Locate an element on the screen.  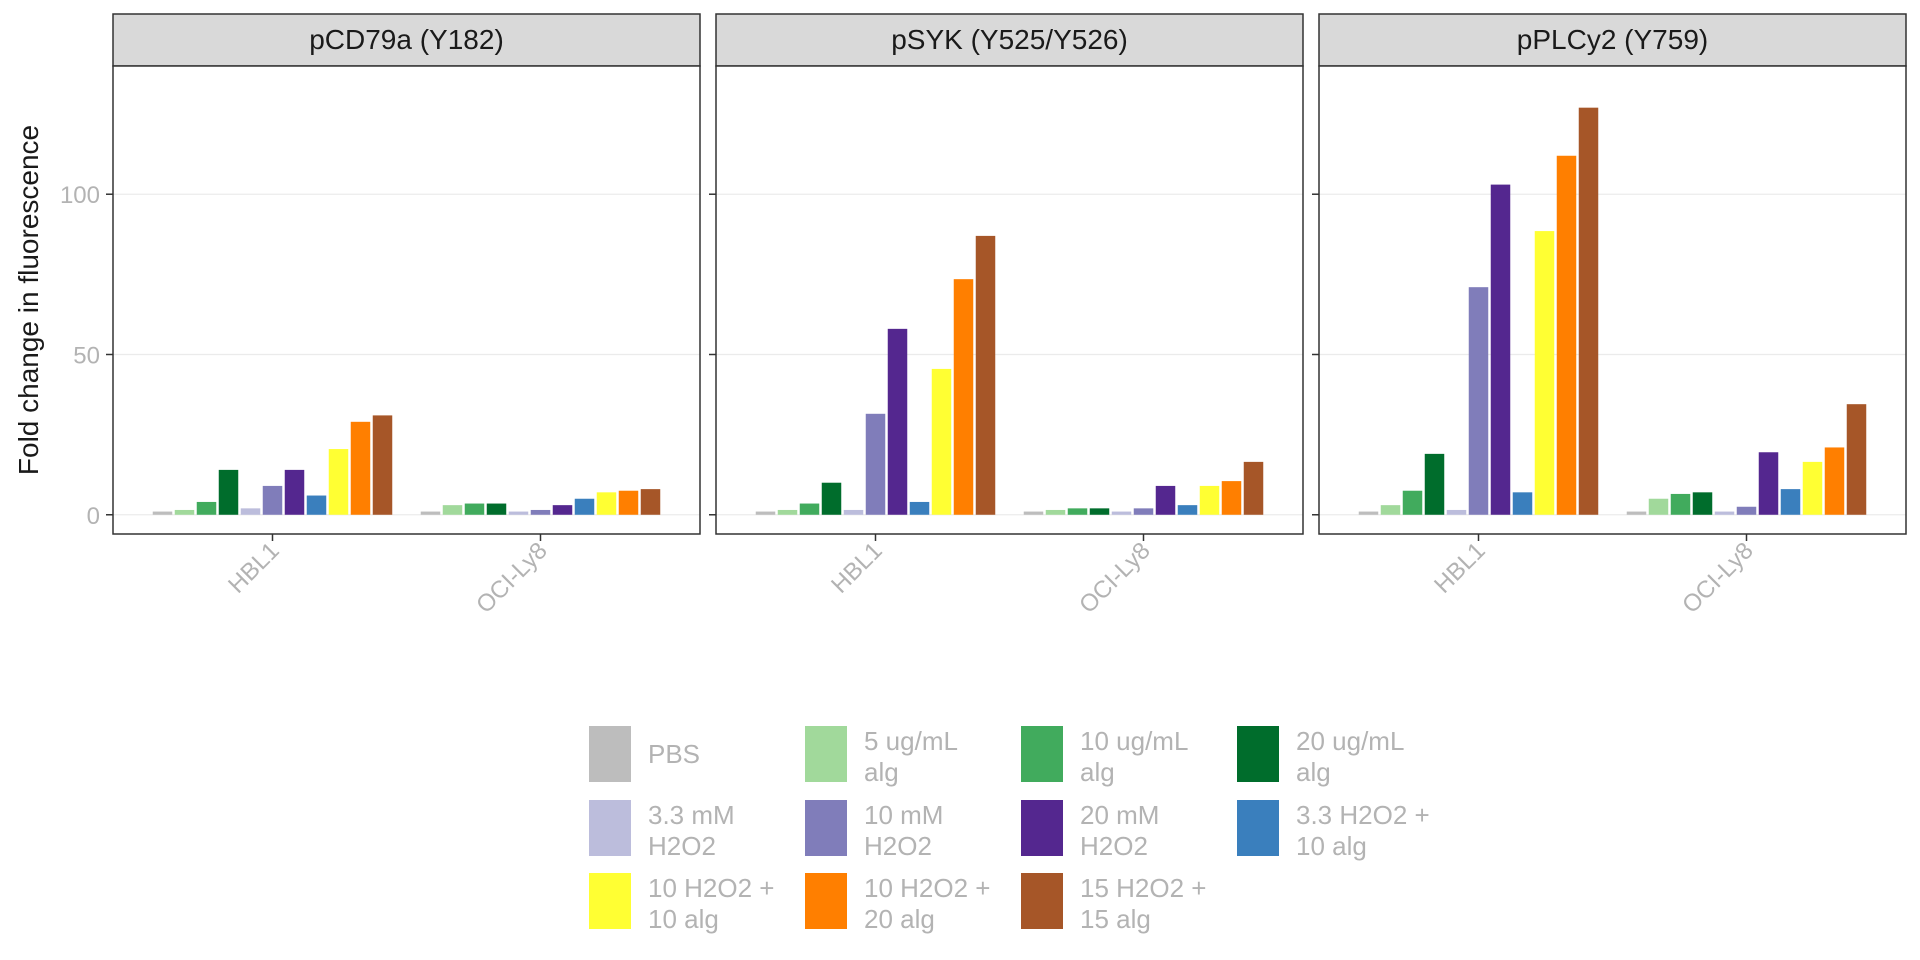
panel-title: pCD79a (Y182) is located at coordinates (406, 39).